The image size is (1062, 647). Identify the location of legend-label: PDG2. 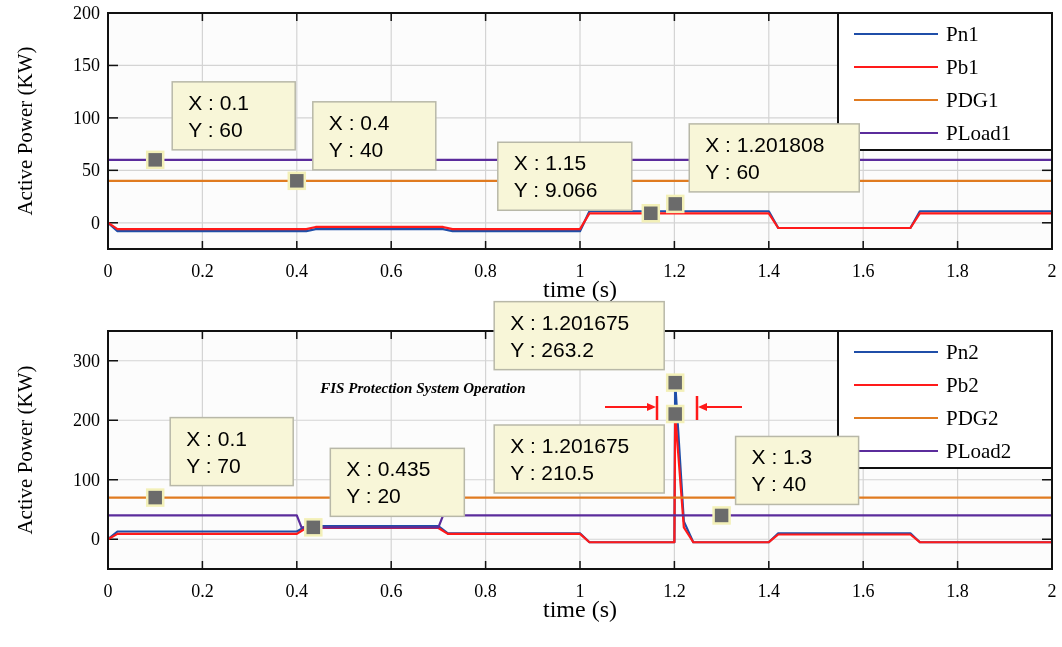
(972, 418).